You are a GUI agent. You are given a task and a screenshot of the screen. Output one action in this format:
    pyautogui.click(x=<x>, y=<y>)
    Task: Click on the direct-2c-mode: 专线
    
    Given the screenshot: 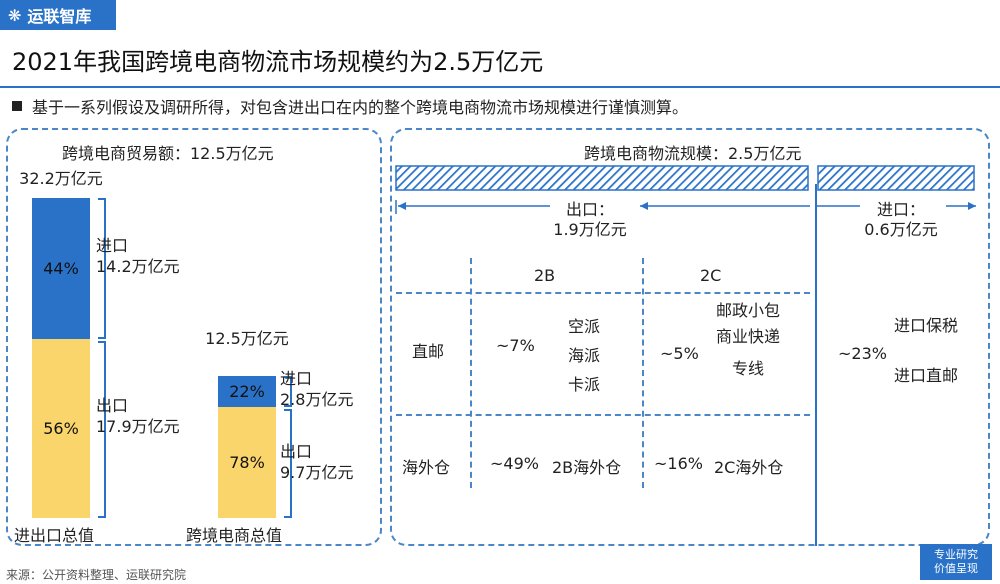 What is the action you would take?
    pyautogui.click(x=747, y=368)
    